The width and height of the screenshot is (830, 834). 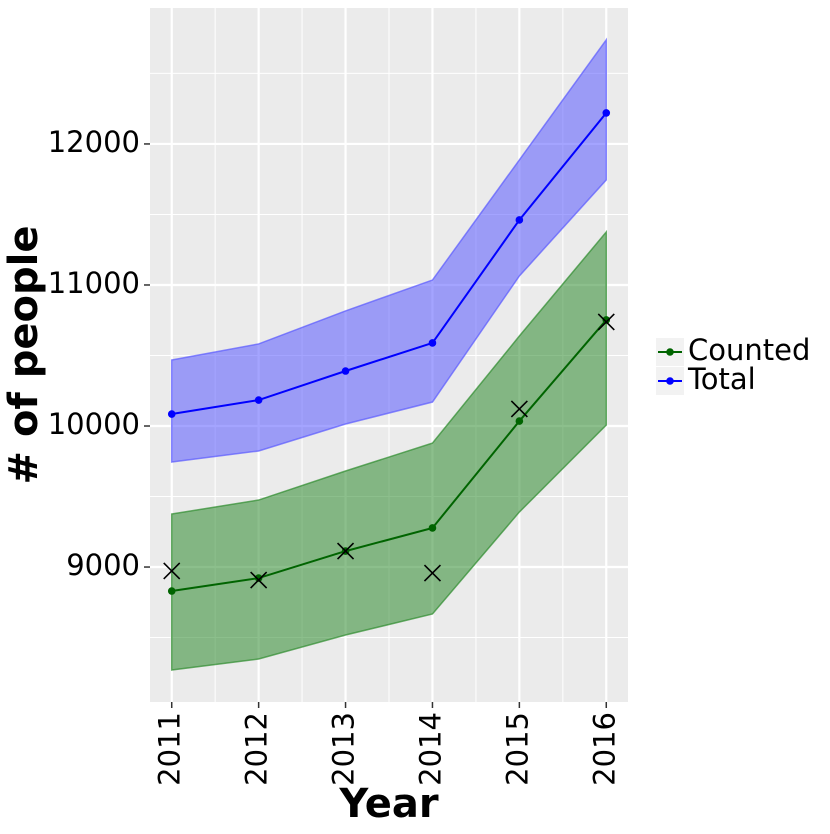 What do you see at coordinates (430, 749) in the screenshot?
I see `x-tick-label: 2014` at bounding box center [430, 749].